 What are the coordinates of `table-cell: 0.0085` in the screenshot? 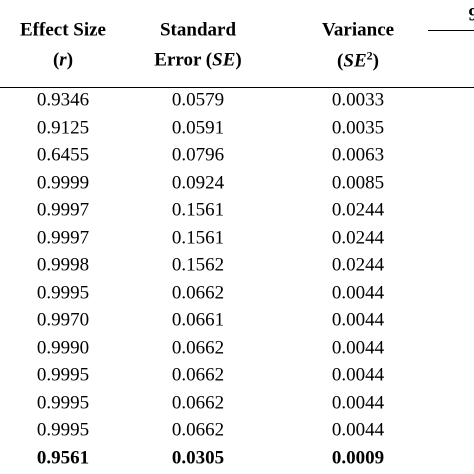 It's located at (358, 182).